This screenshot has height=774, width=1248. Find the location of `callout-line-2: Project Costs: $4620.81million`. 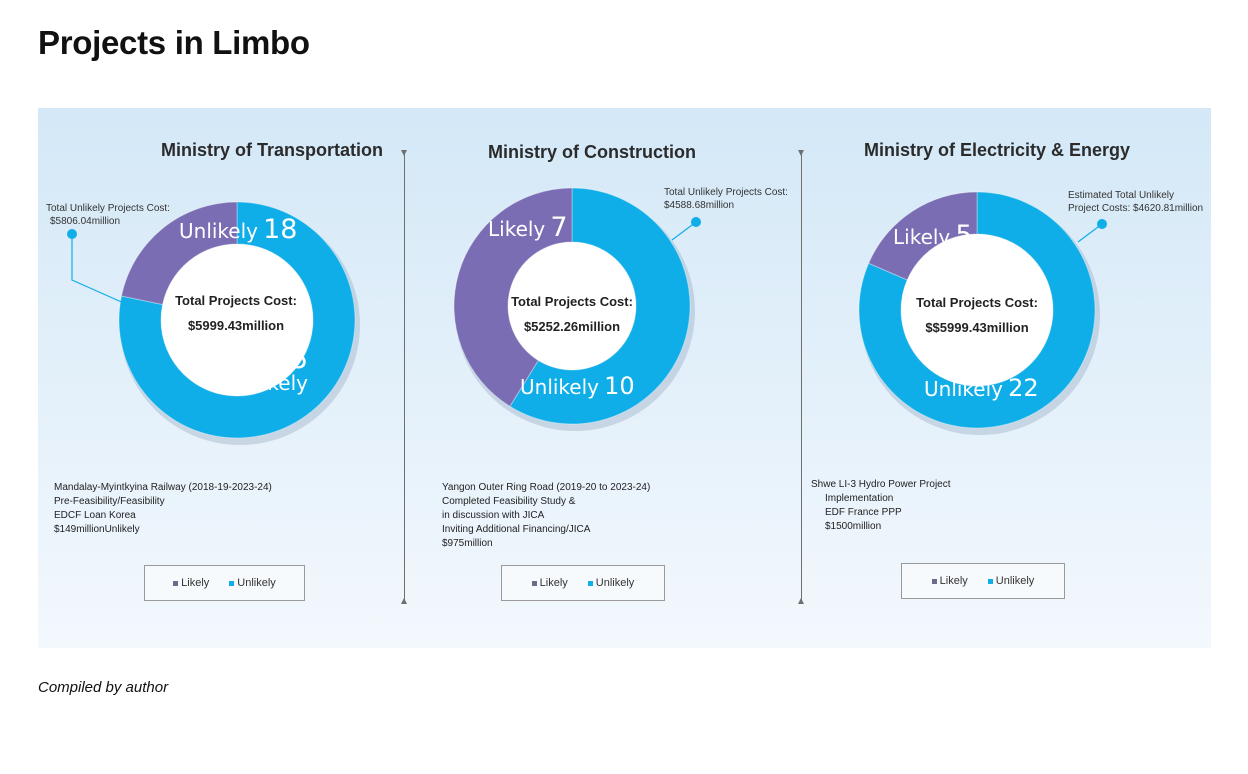

callout-line-2: Project Costs: $4620.81million is located at coordinates (1136, 208).